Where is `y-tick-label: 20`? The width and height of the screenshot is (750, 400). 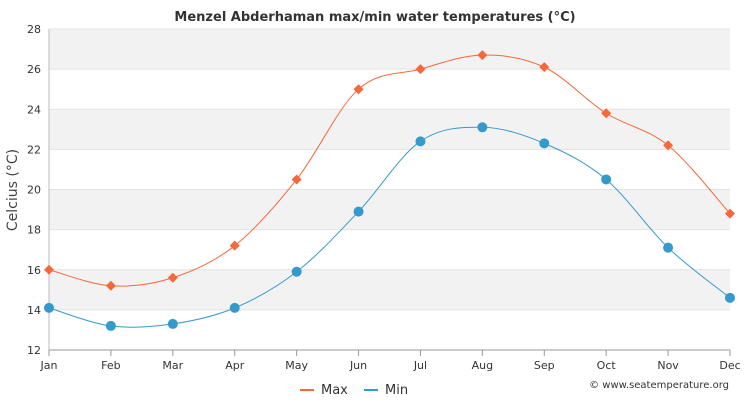
y-tick-label: 20 is located at coordinates (34, 190).